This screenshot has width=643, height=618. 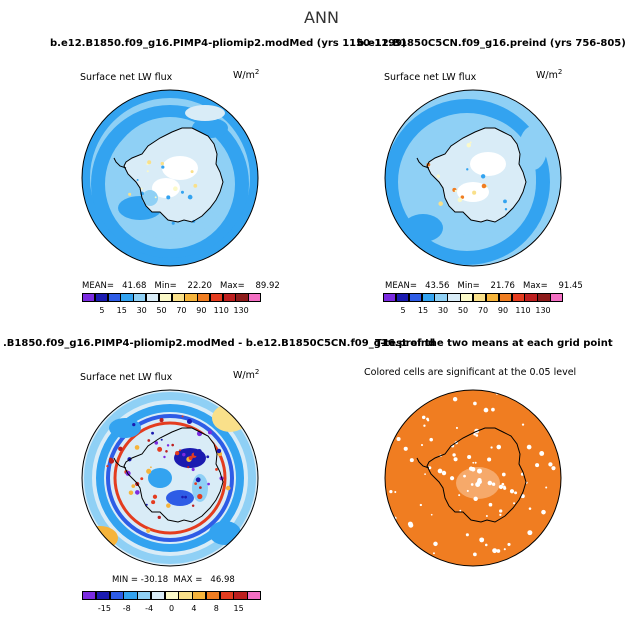 I want to click on panel3-map, so click(x=170, y=478).